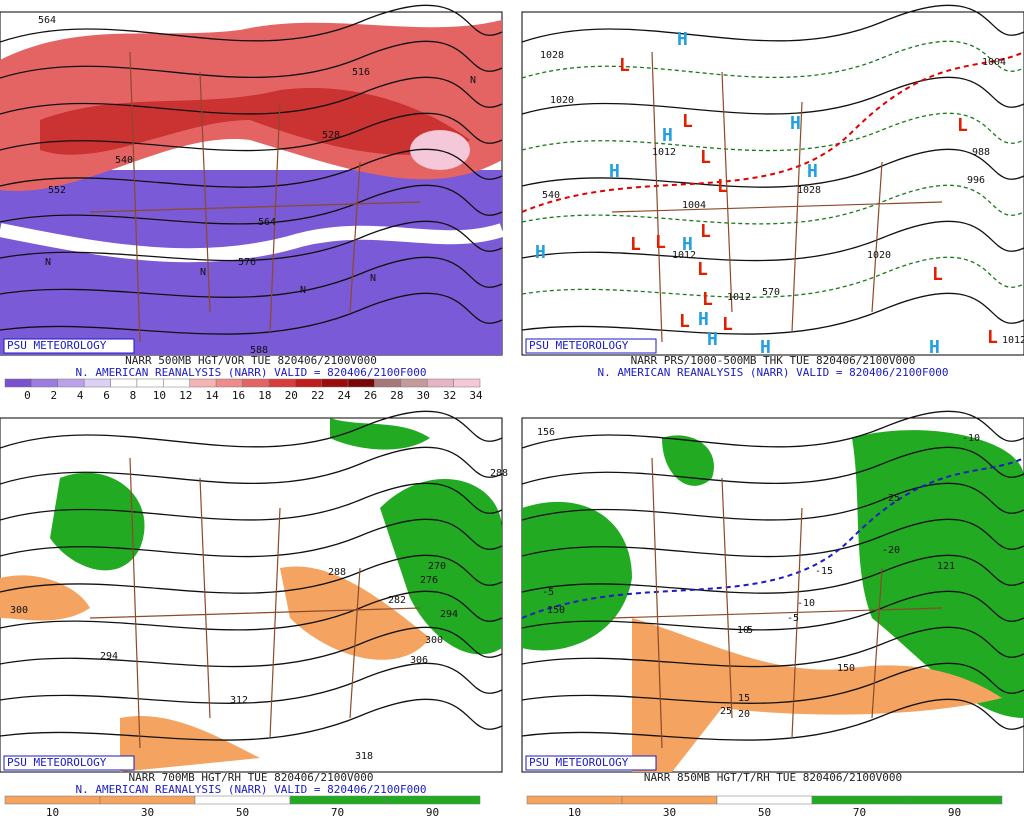 Image resolution: width=1024 pixels, height=819 pixels. Describe the element at coordinates (750, 630) in the screenshot. I see `contour-label: 5` at that location.